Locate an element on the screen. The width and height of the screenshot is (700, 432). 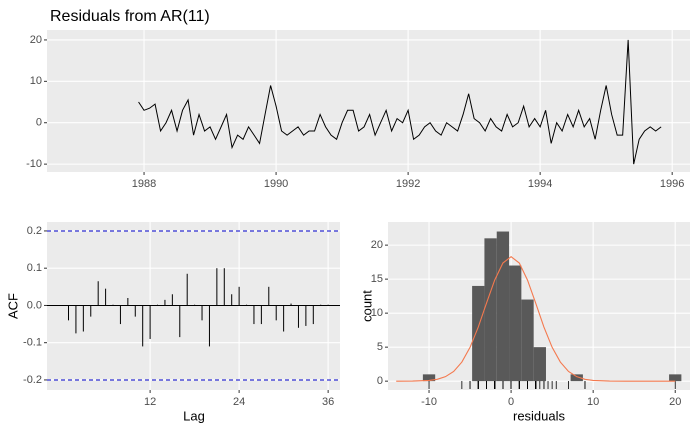
x-tick-label: 1988 is located at coordinates (144, 184).